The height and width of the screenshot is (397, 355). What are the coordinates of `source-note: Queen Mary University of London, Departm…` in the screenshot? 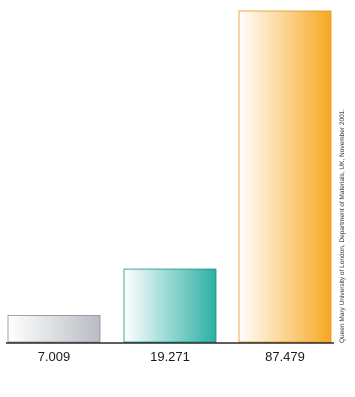 It's located at (342, 226).